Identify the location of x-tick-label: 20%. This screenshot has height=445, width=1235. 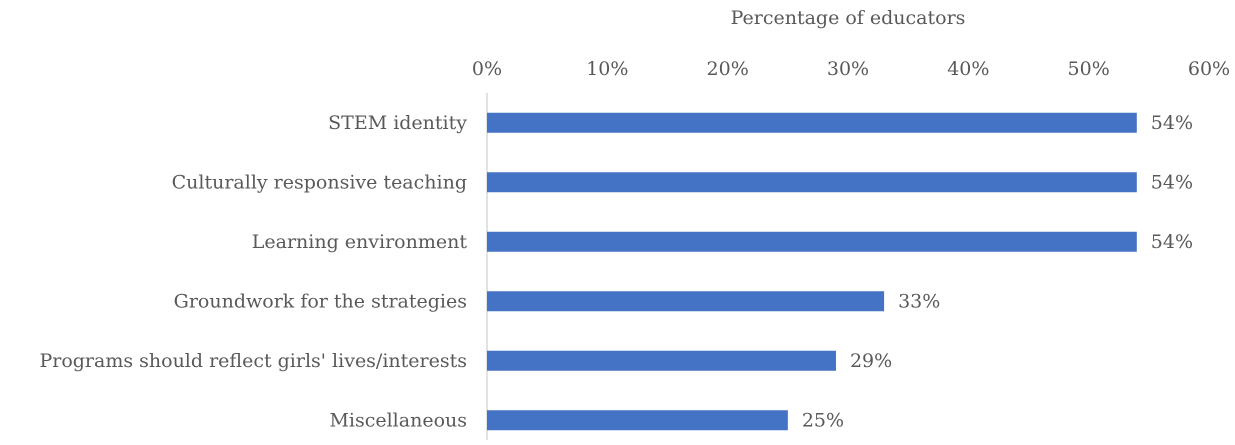
(728, 69).